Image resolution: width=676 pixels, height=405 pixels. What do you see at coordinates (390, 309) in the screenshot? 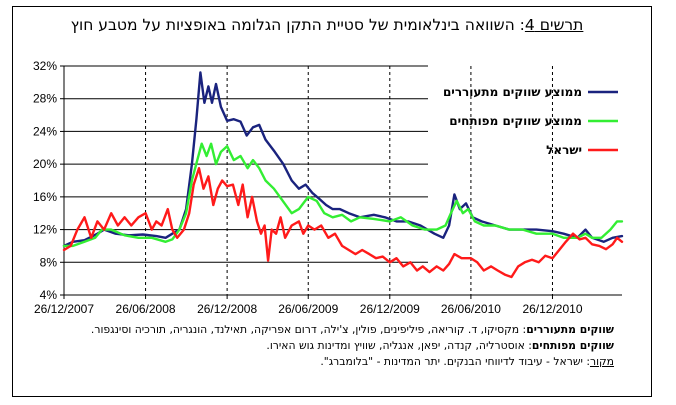
I see `x-tick-label: 26/12/2009` at bounding box center [390, 309].